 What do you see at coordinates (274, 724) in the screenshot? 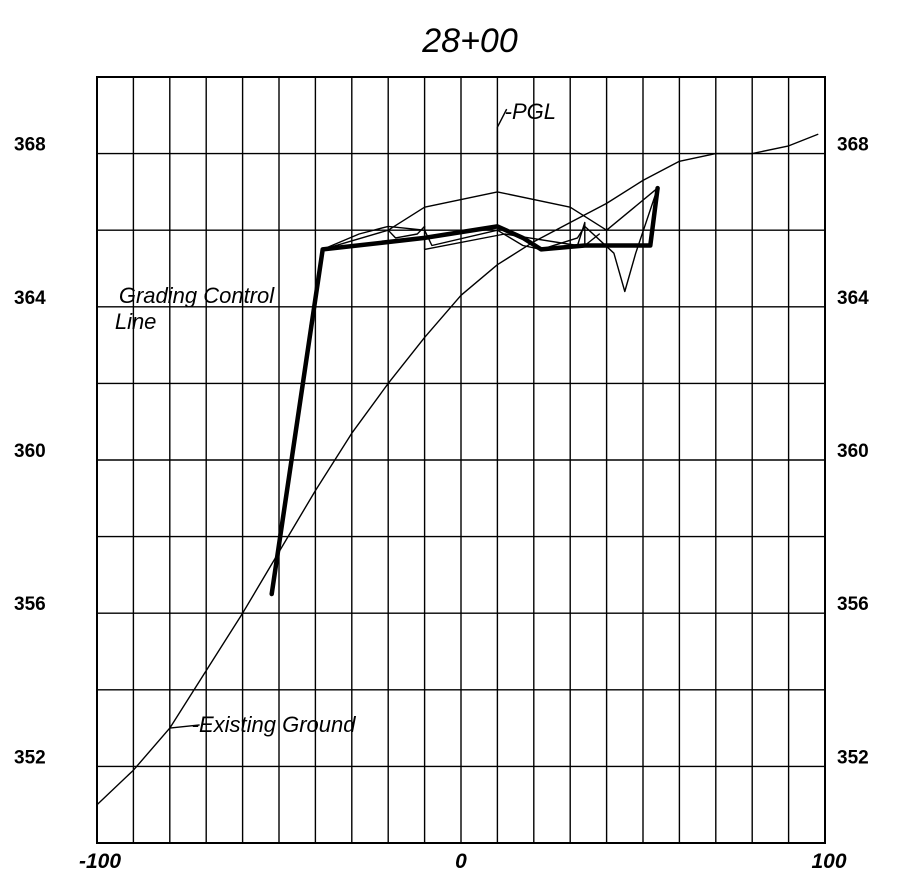
I see `existing-ground-label: -Existing Ground` at bounding box center [274, 724].